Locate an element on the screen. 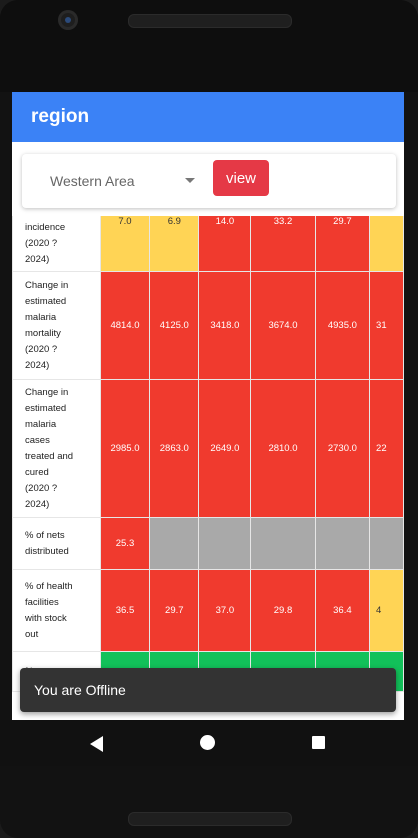 The image size is (418, 838). row-label-line: % of nets is located at coordinates (60, 536).